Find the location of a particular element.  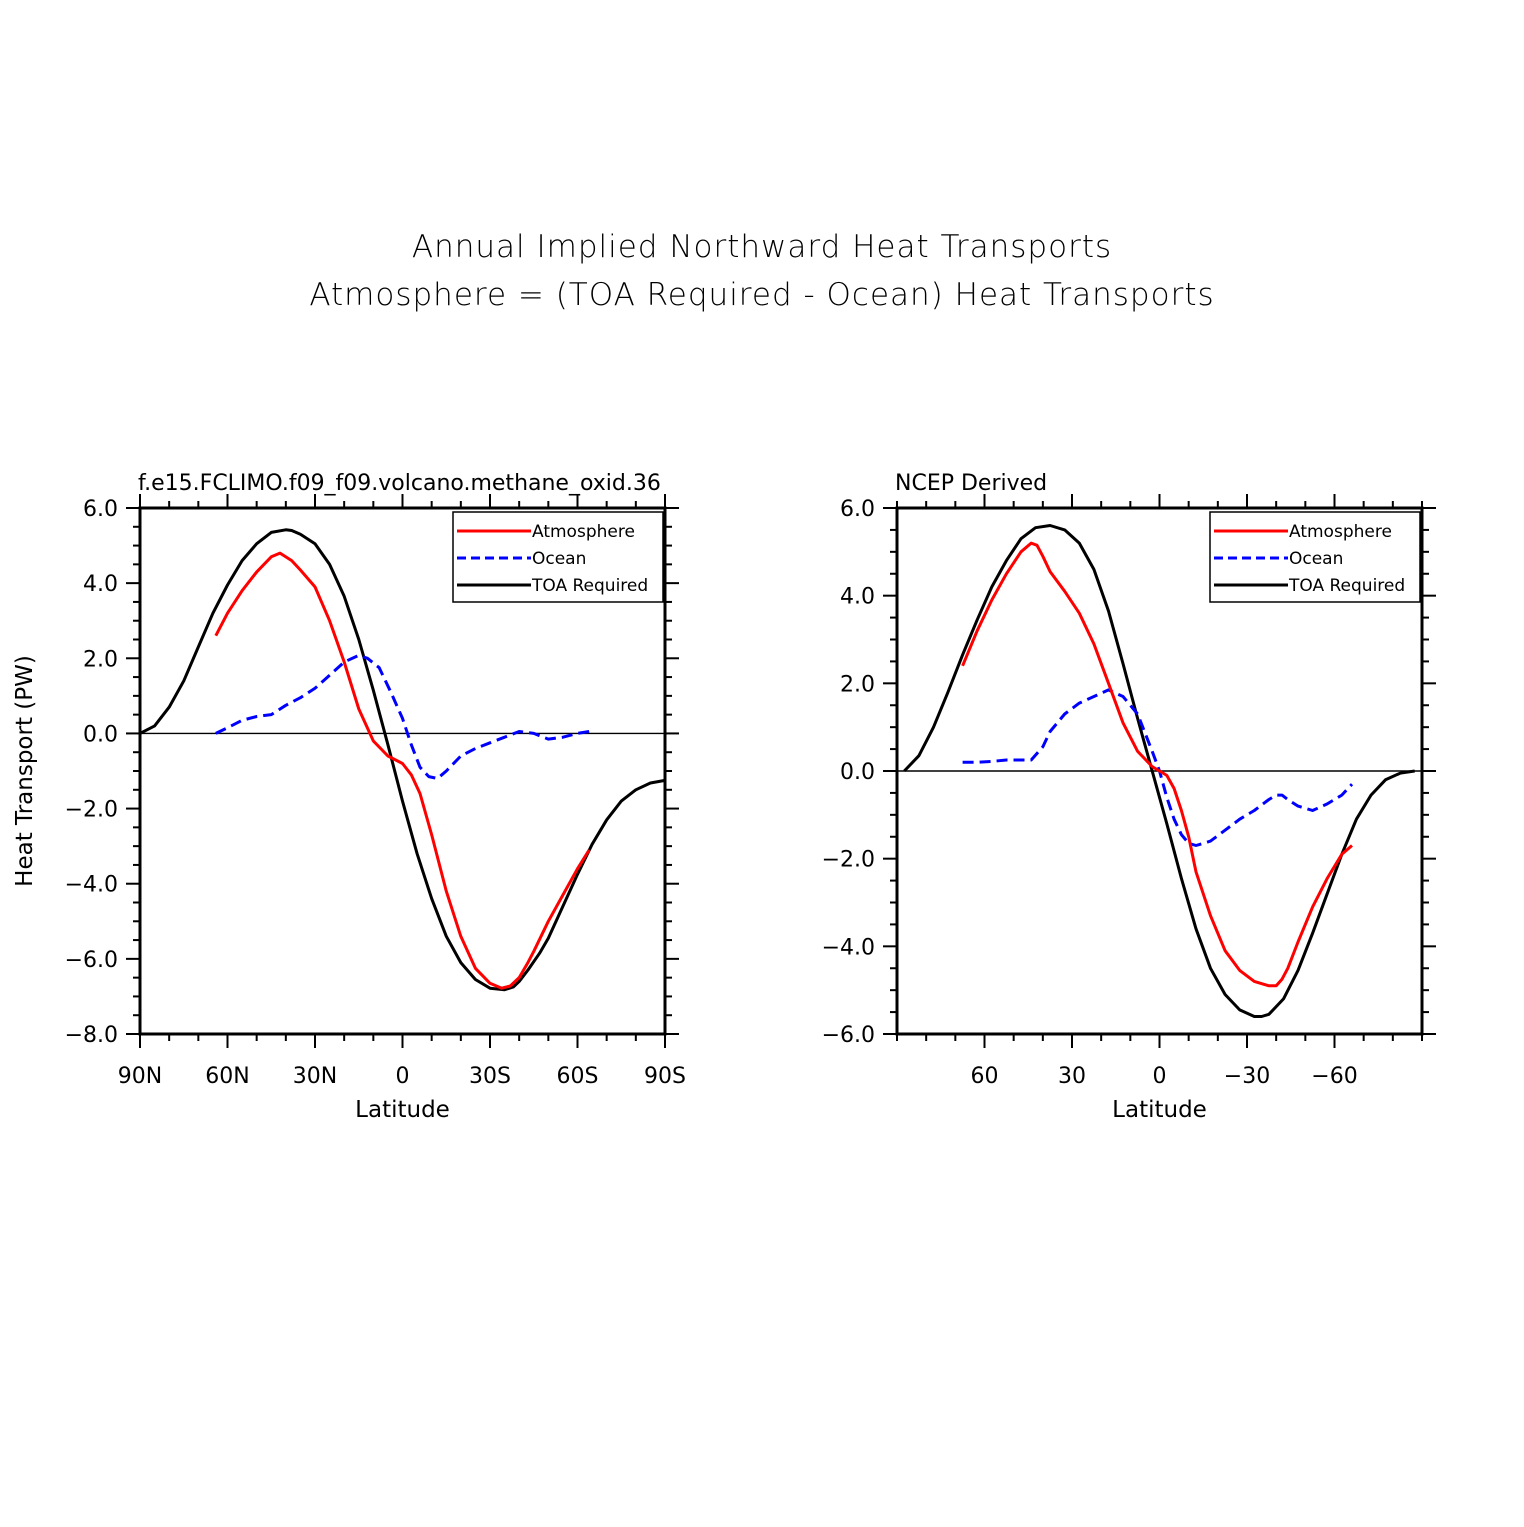

x-tick-label: 90N is located at coordinates (140, 1076).